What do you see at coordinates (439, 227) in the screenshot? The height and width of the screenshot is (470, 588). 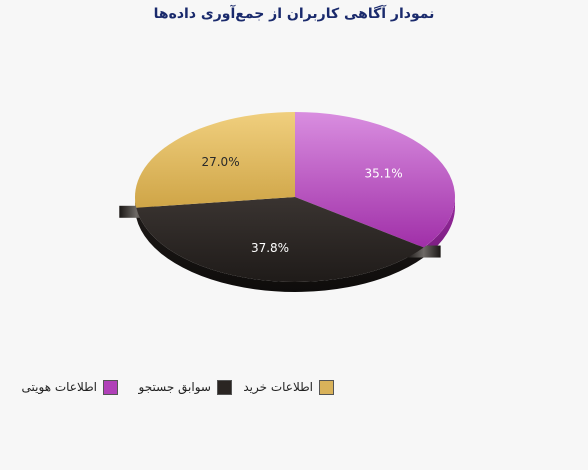 I see `pie-side-identity` at bounding box center [439, 227].